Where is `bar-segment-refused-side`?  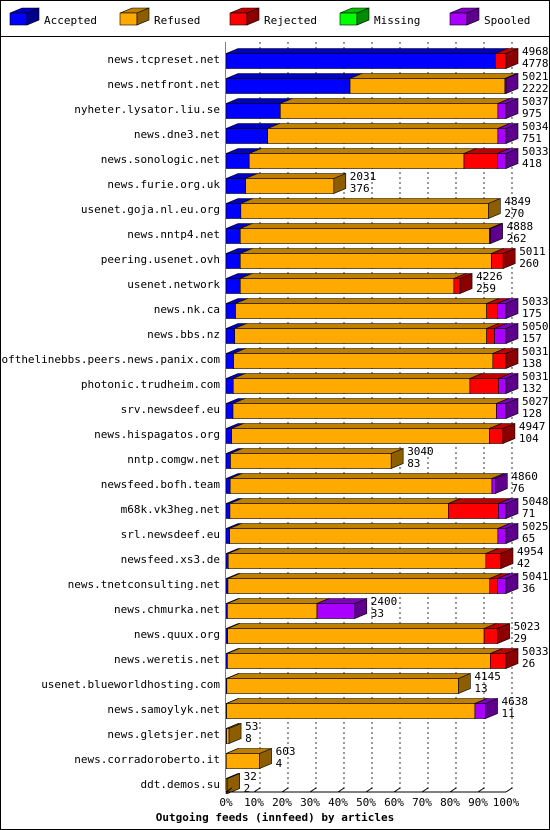 bar-segment-refused-side is located at coordinates (340, 183).